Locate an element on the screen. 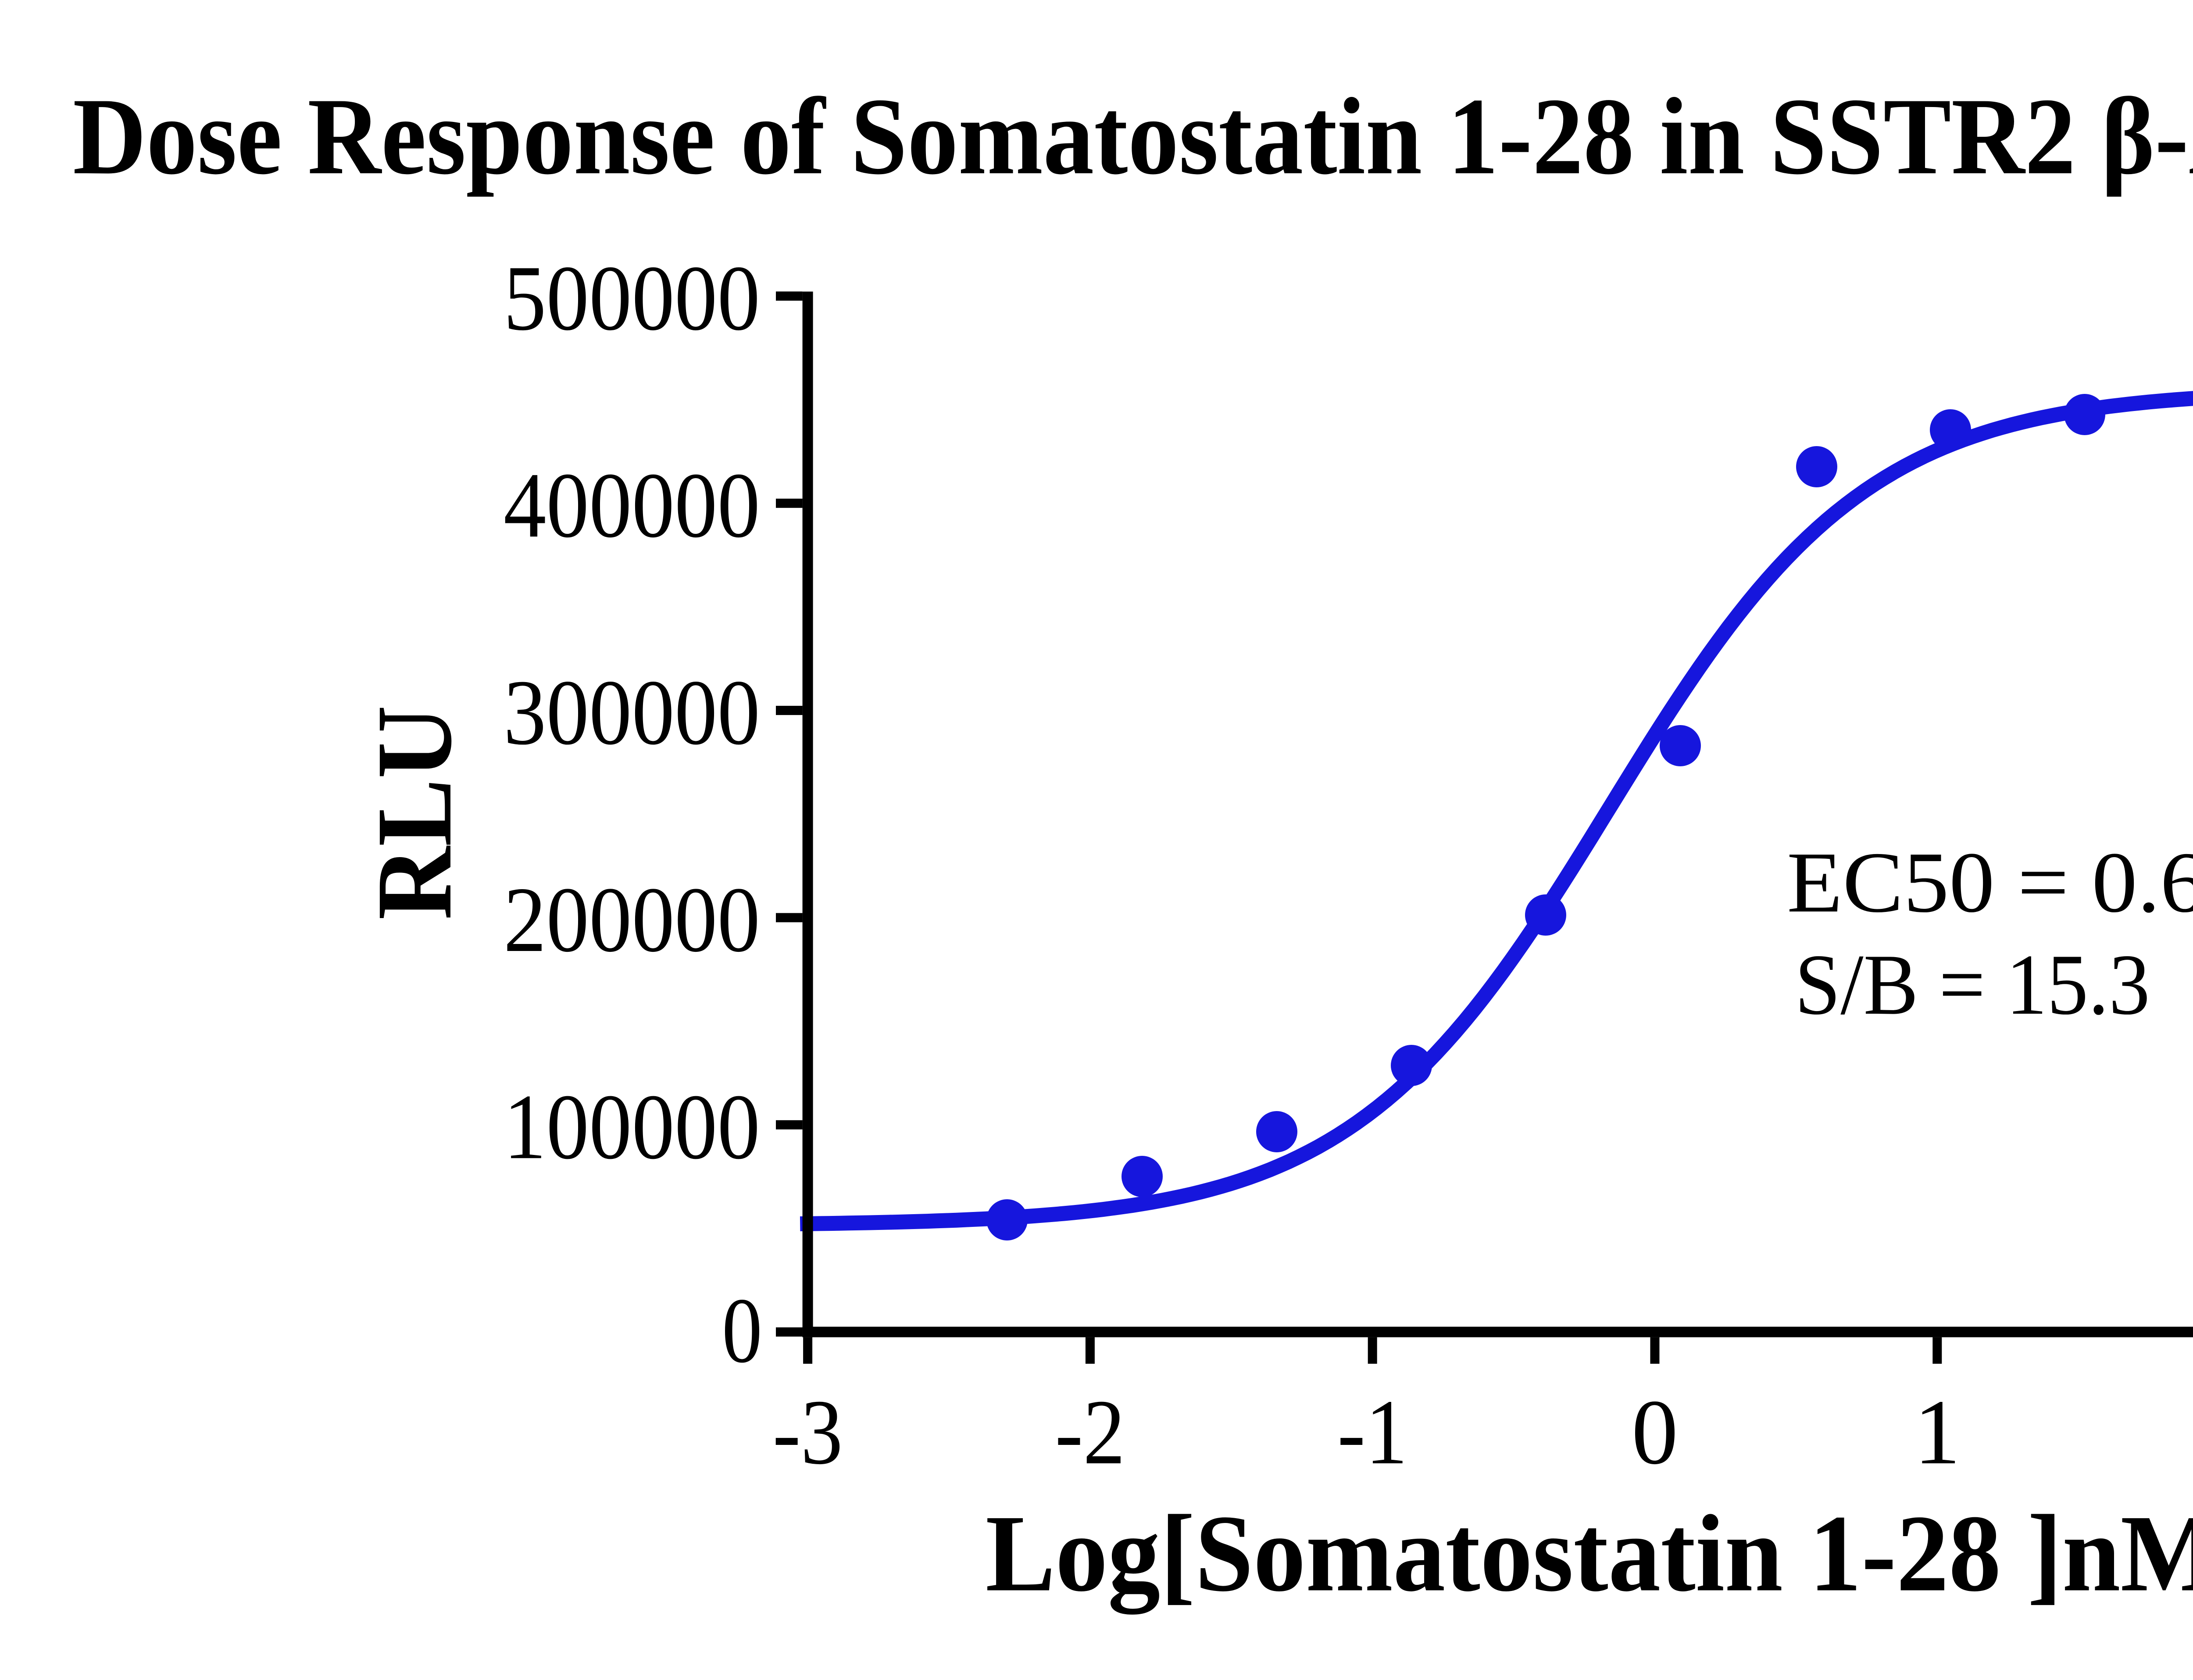  svg-text: 100000 is located at coordinates (632, 1127).